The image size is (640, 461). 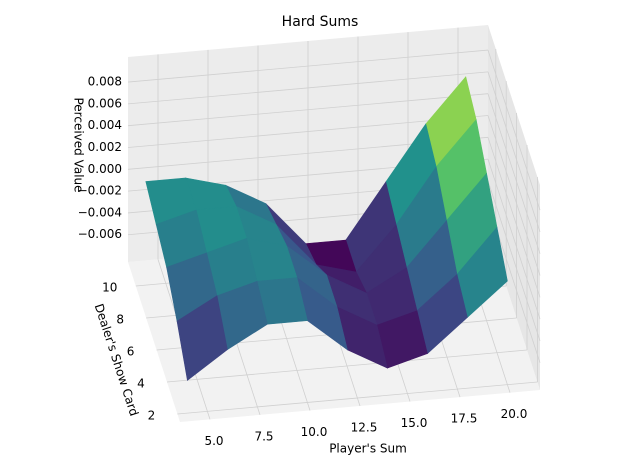 What do you see at coordinates (105, 169) in the screenshot?
I see `z-tick-label: 0.000` at bounding box center [105, 169].